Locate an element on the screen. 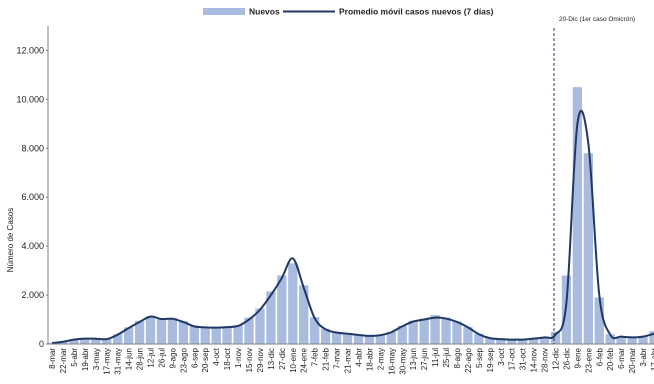 This screenshot has height=384, width=654. x-tick-label: 21-mar is located at coordinates (348, 361).